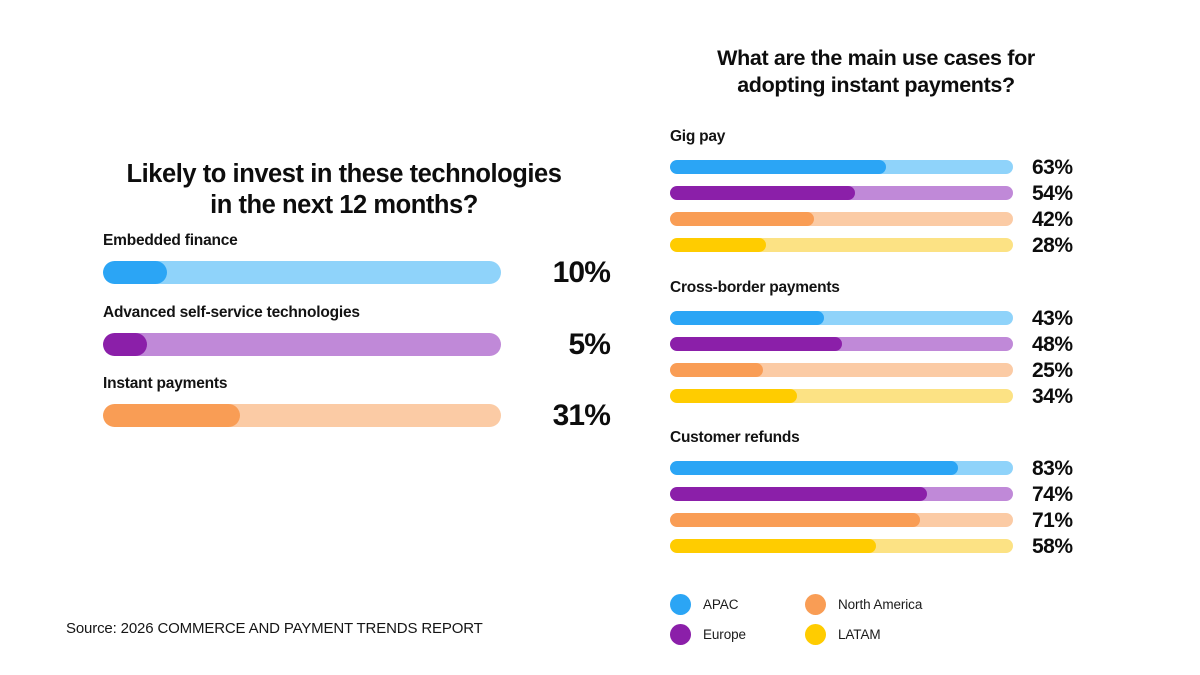 The image size is (1200, 675). Describe the element at coordinates (1052, 344) in the screenshot. I see `use-case-bar-value: 48%` at that location.